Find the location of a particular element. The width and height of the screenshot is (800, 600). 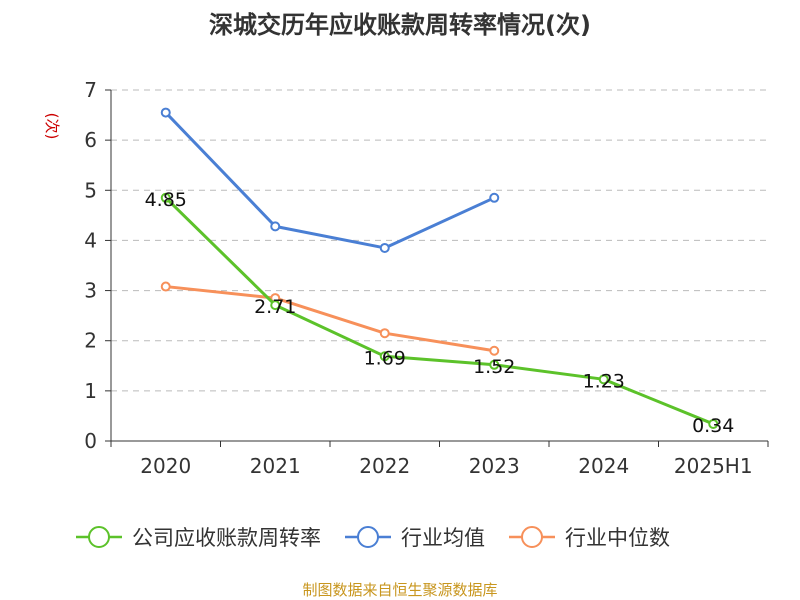

data-label: 1.69 is located at coordinates (385, 358).